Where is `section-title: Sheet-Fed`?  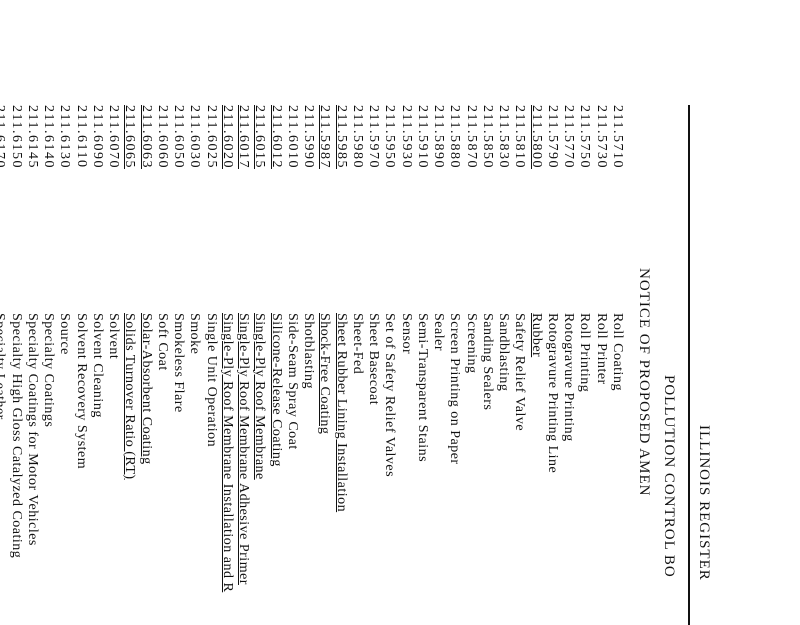 section-title: Sheet-Fed is located at coordinates (357, 344).